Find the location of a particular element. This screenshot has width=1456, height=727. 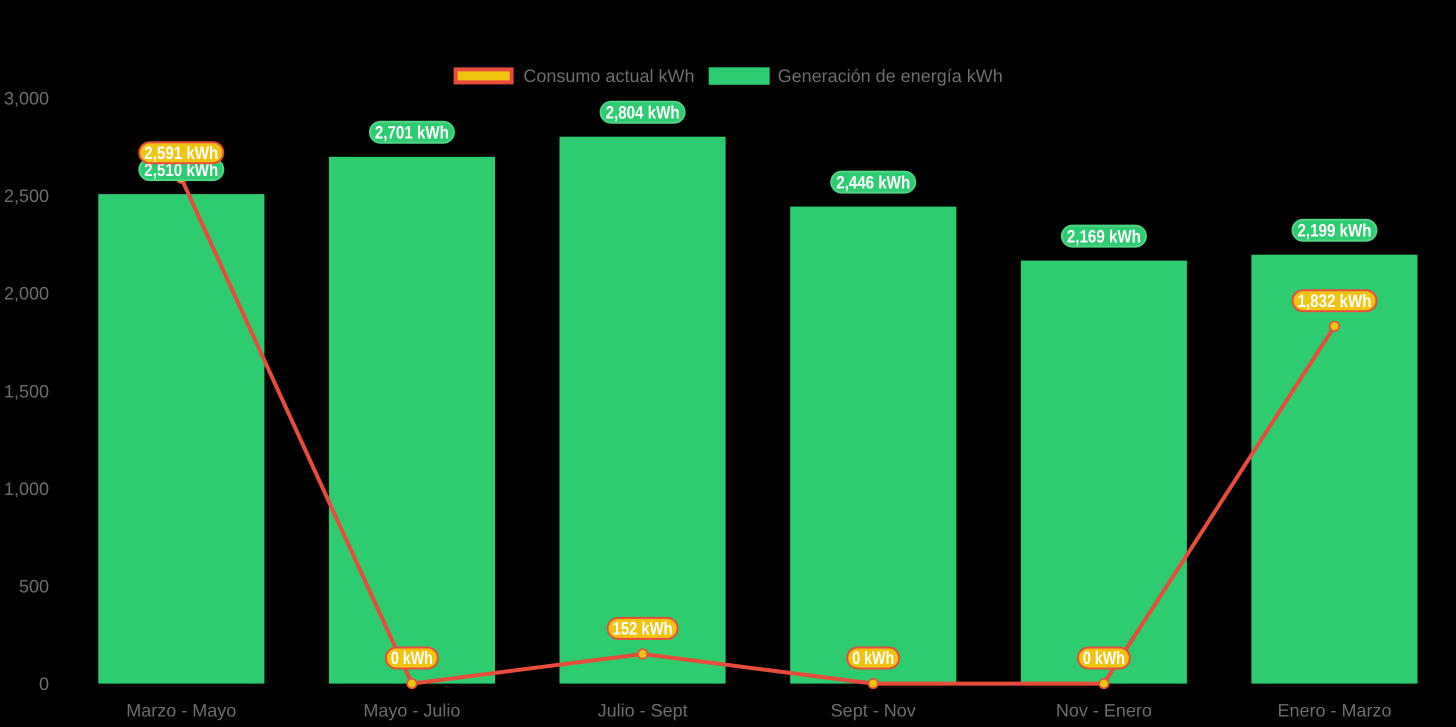

svg-text: Enero - Marzo is located at coordinates (1334, 710).